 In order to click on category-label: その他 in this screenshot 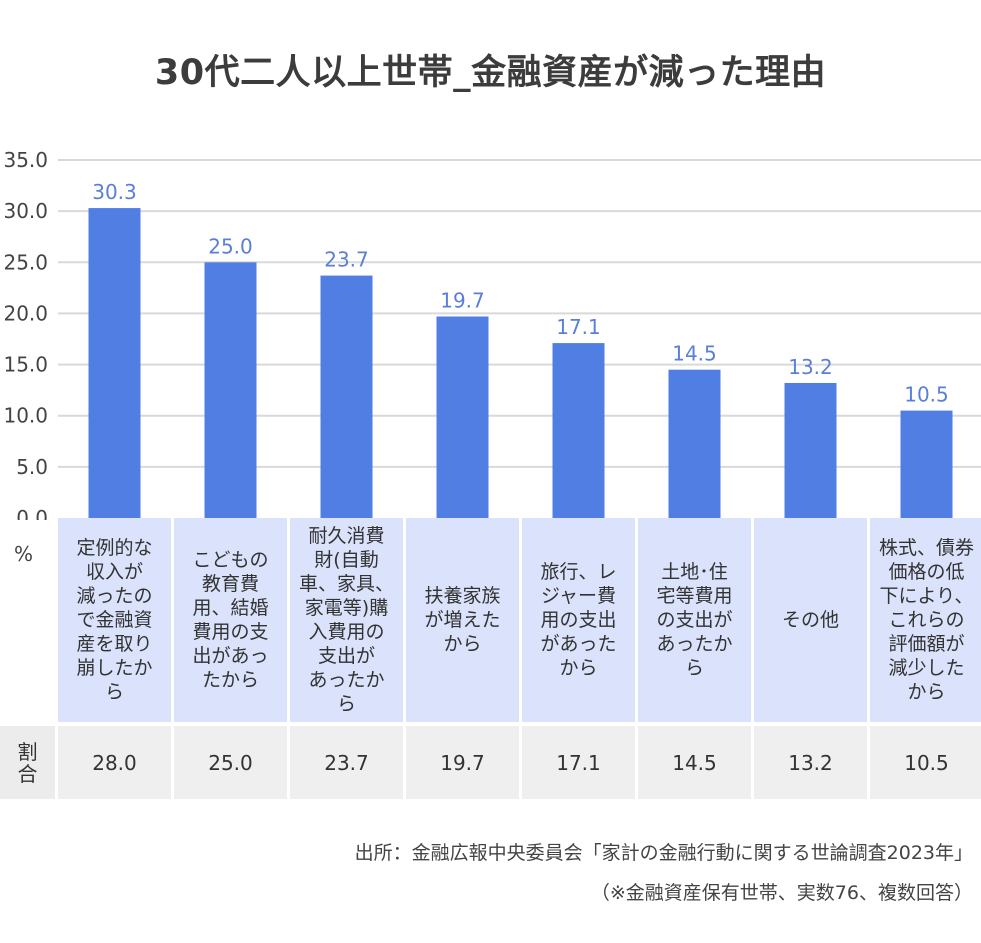, I will do `click(810, 620)`.